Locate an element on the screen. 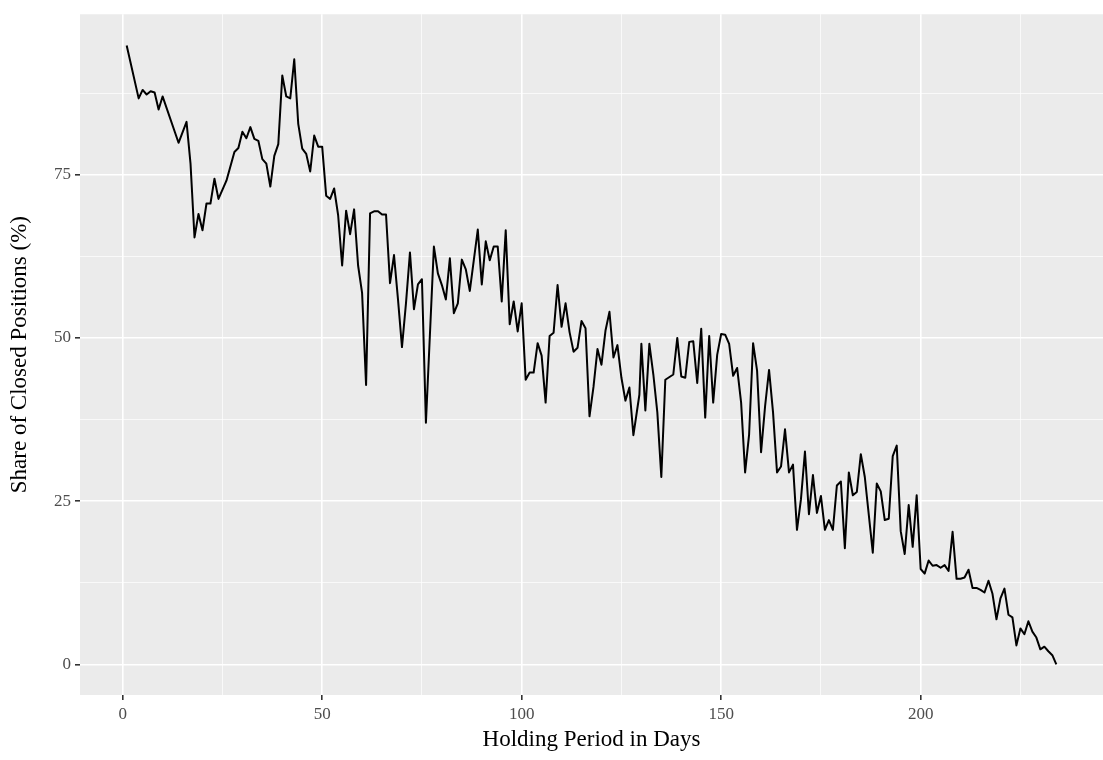  y-tick-label: 75 is located at coordinates (62, 174).